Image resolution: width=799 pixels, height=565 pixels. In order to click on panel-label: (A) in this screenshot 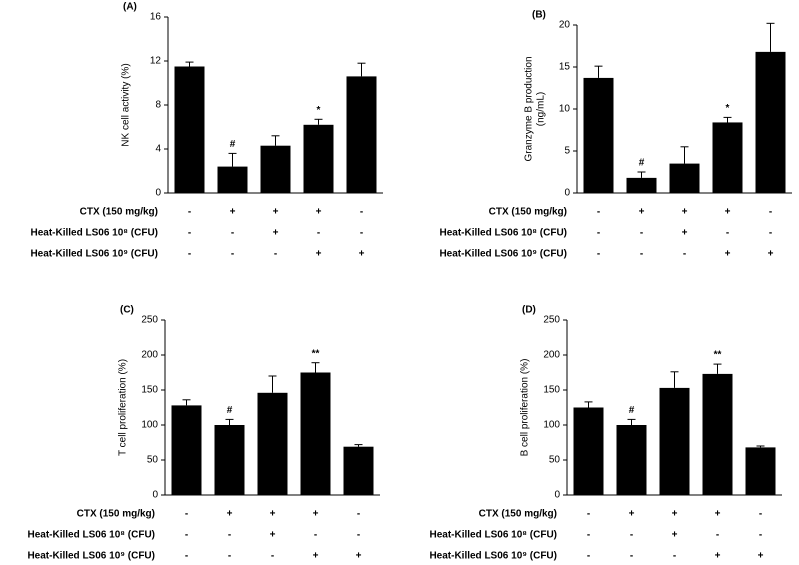, I will do `click(130, 7)`.